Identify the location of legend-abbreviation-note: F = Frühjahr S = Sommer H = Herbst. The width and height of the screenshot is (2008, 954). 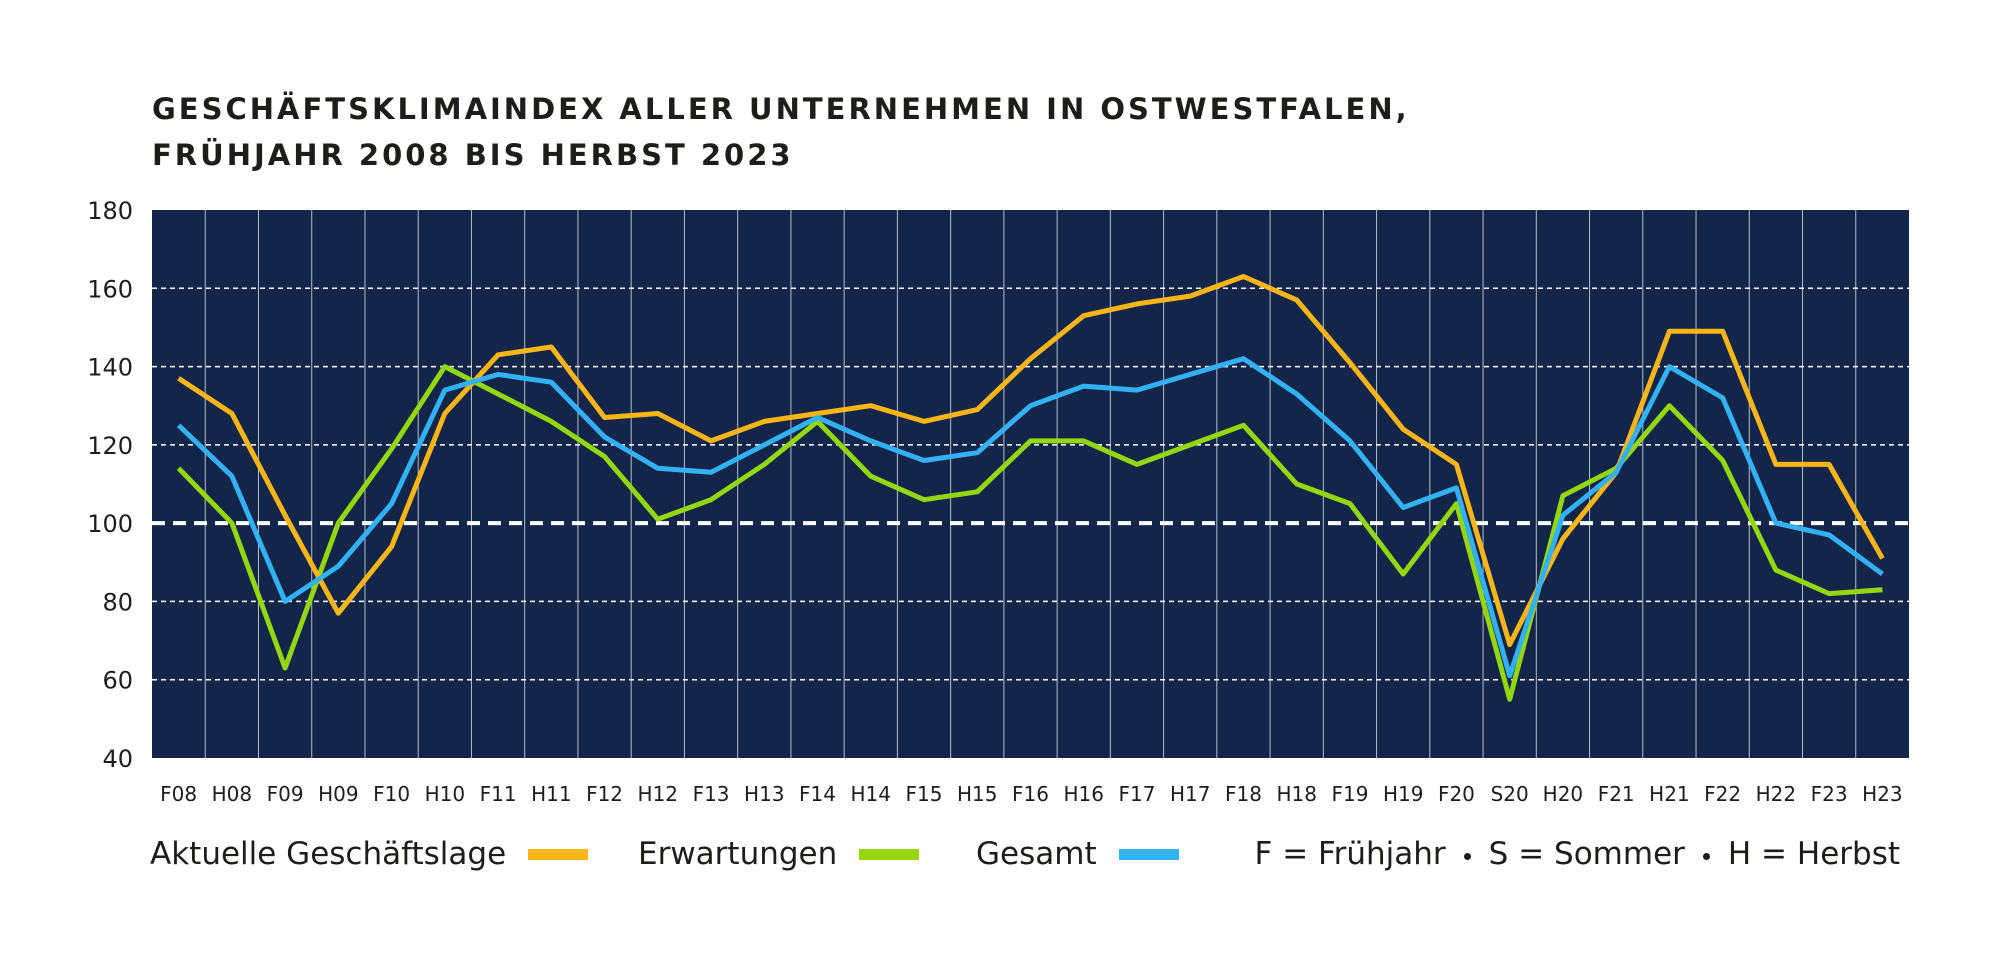
(1577, 854).